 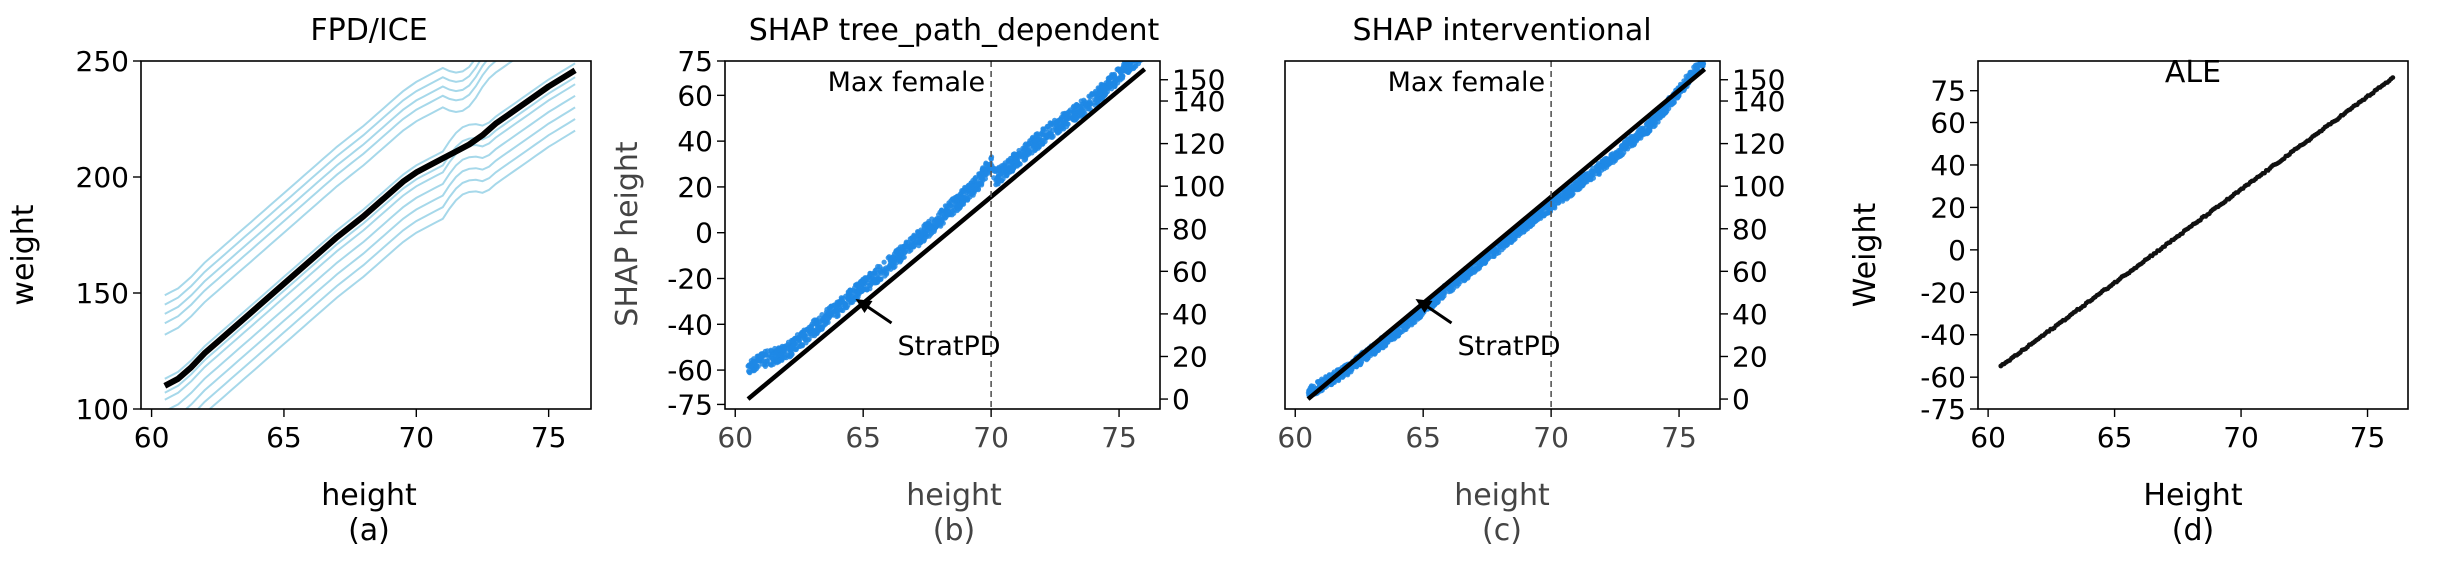 What do you see at coordinates (1943, 335) in the screenshot?
I see `panel-d-ytick-label: -40` at bounding box center [1943, 335].